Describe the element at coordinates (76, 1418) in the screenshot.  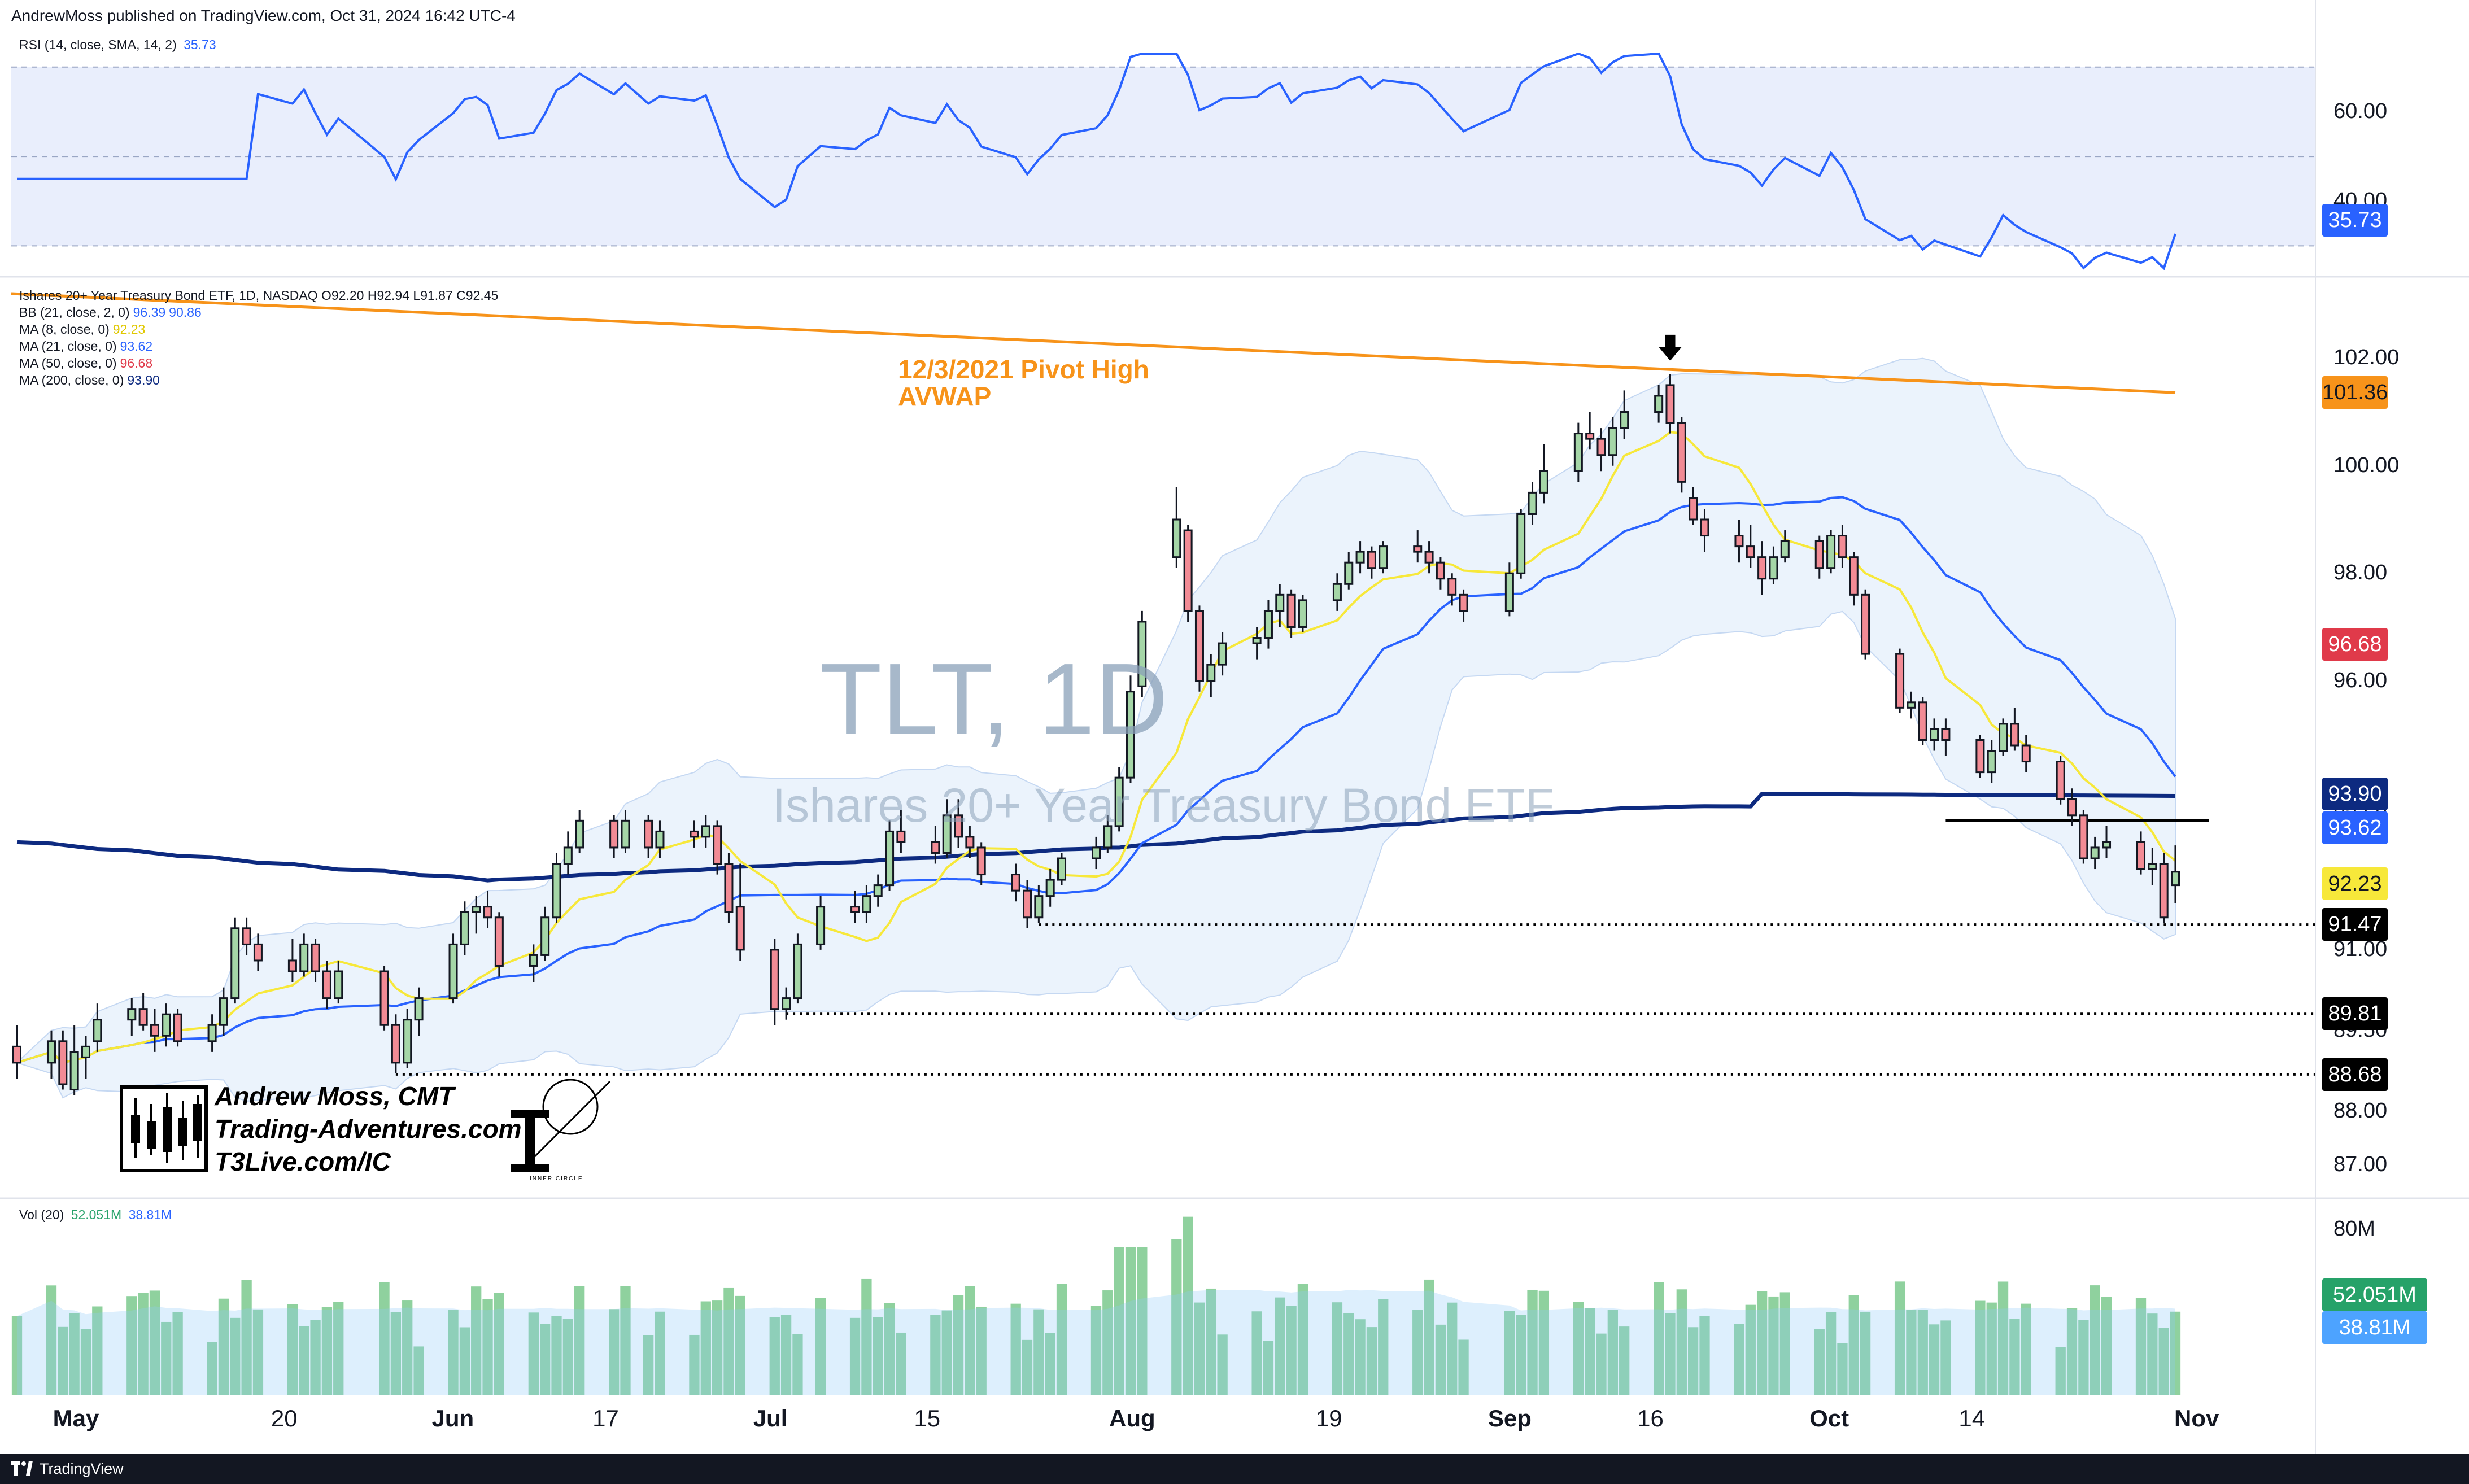
I see `x-label-may: May` at that location.